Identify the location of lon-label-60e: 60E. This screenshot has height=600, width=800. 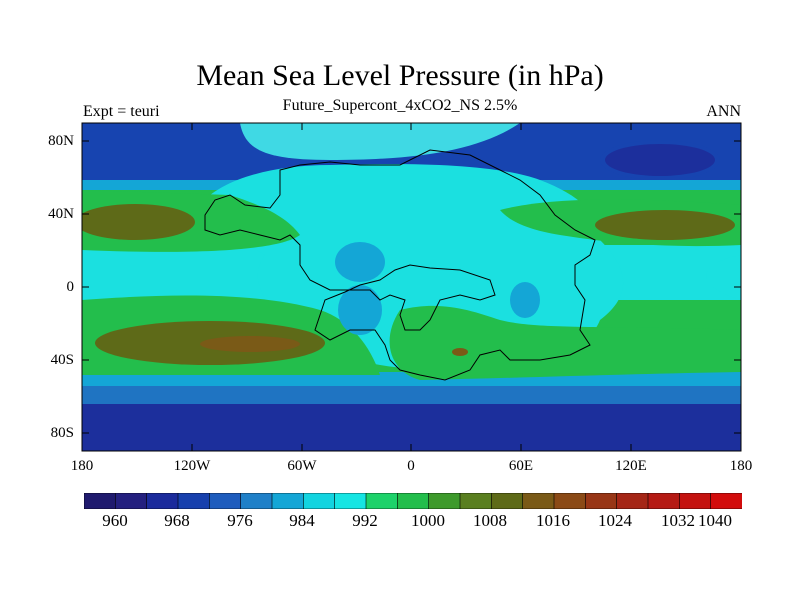
(521, 466).